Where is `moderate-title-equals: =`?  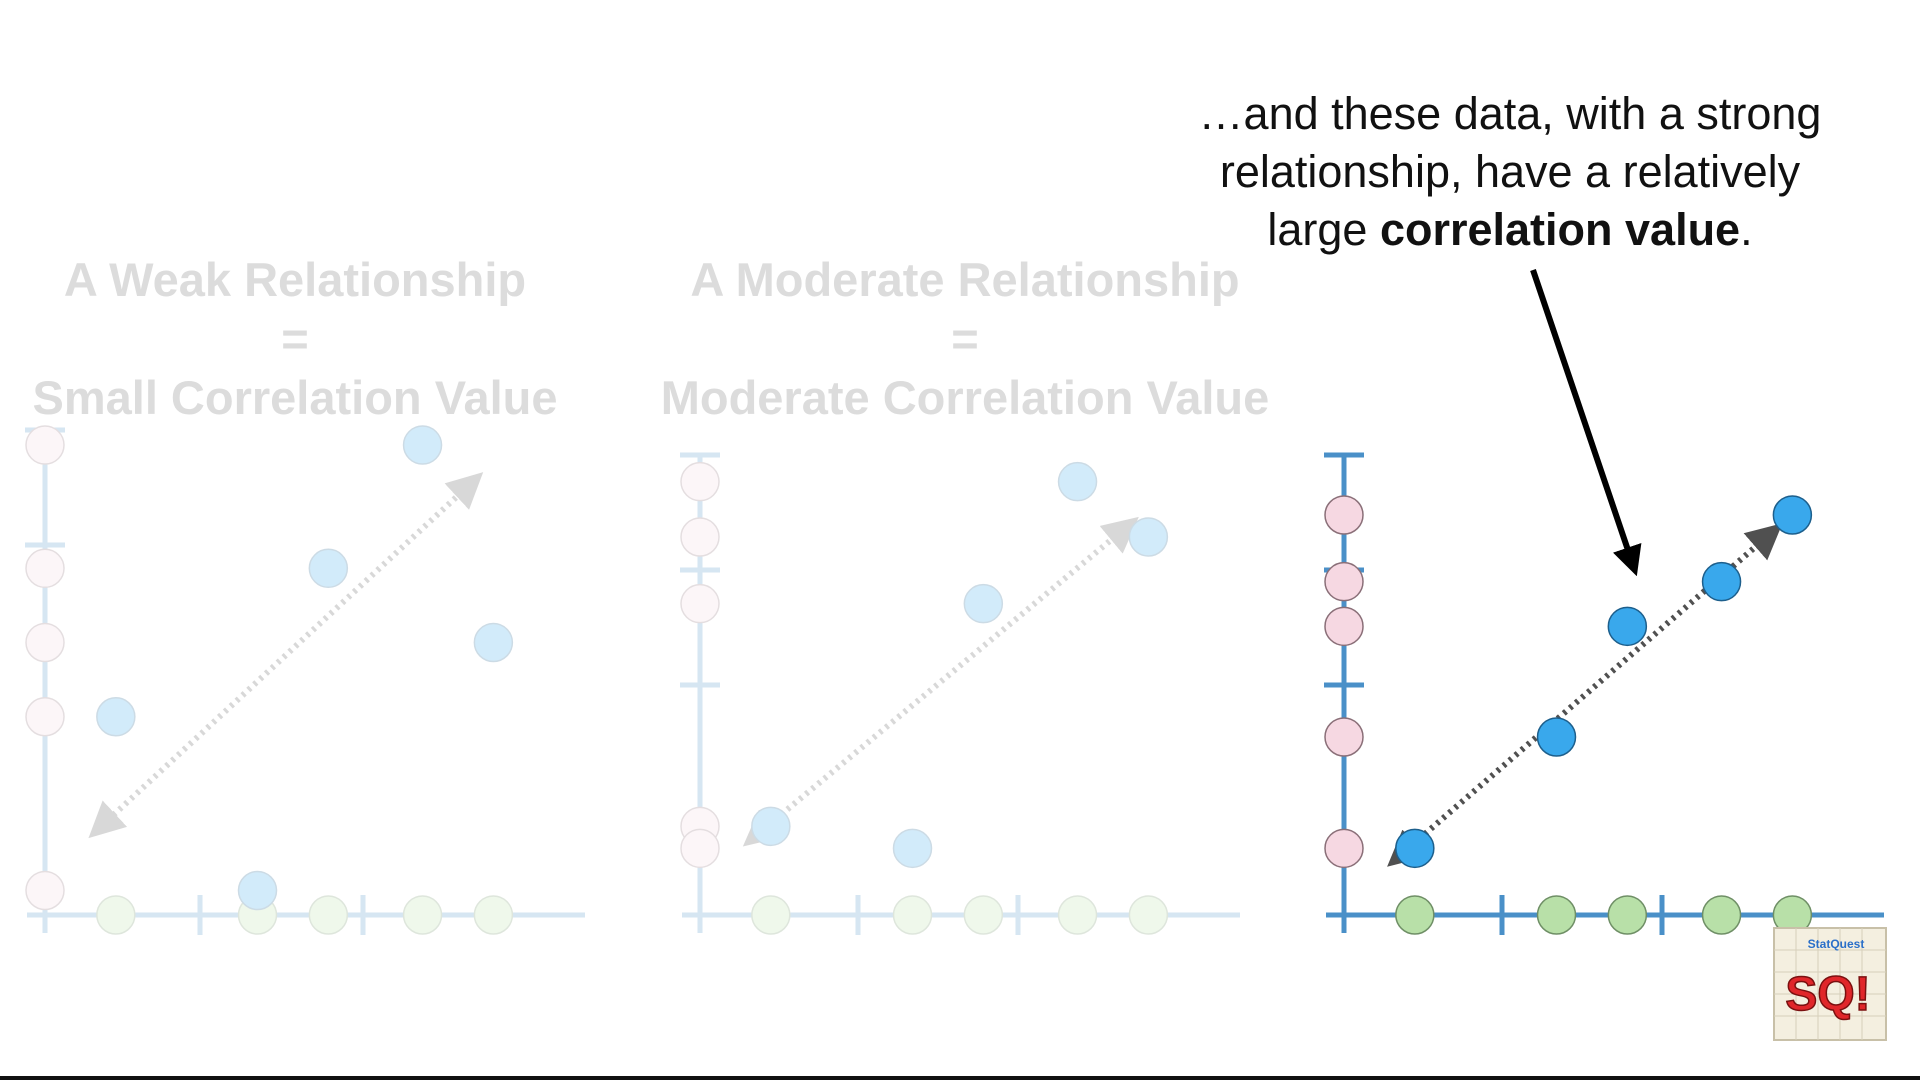 moderate-title-equals: = is located at coordinates (965, 338).